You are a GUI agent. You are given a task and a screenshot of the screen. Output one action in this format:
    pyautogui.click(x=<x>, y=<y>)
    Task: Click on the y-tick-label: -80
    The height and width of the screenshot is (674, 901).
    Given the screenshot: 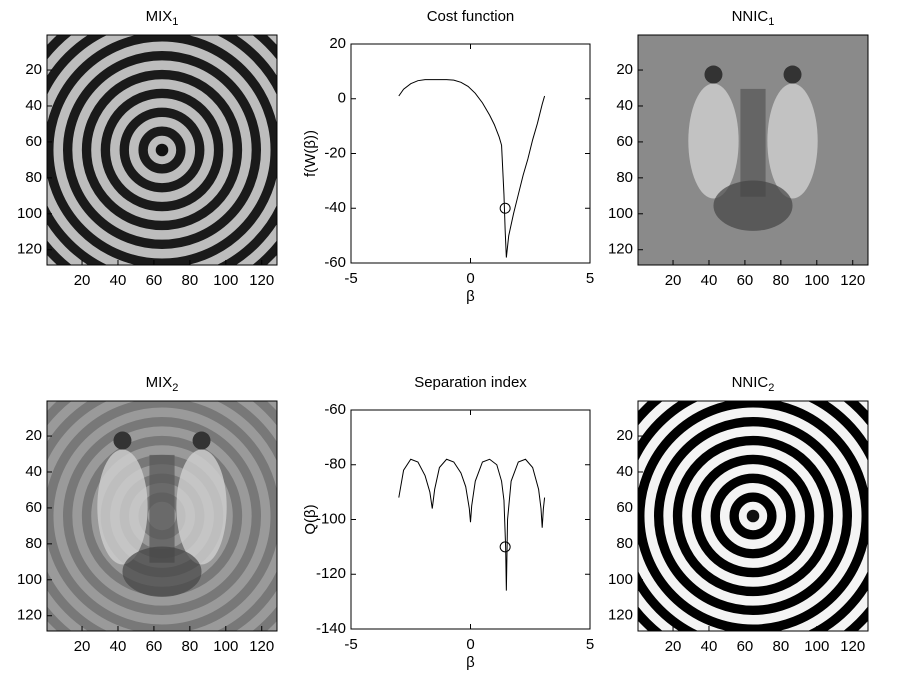 What is the action you would take?
    pyautogui.click(x=335, y=464)
    